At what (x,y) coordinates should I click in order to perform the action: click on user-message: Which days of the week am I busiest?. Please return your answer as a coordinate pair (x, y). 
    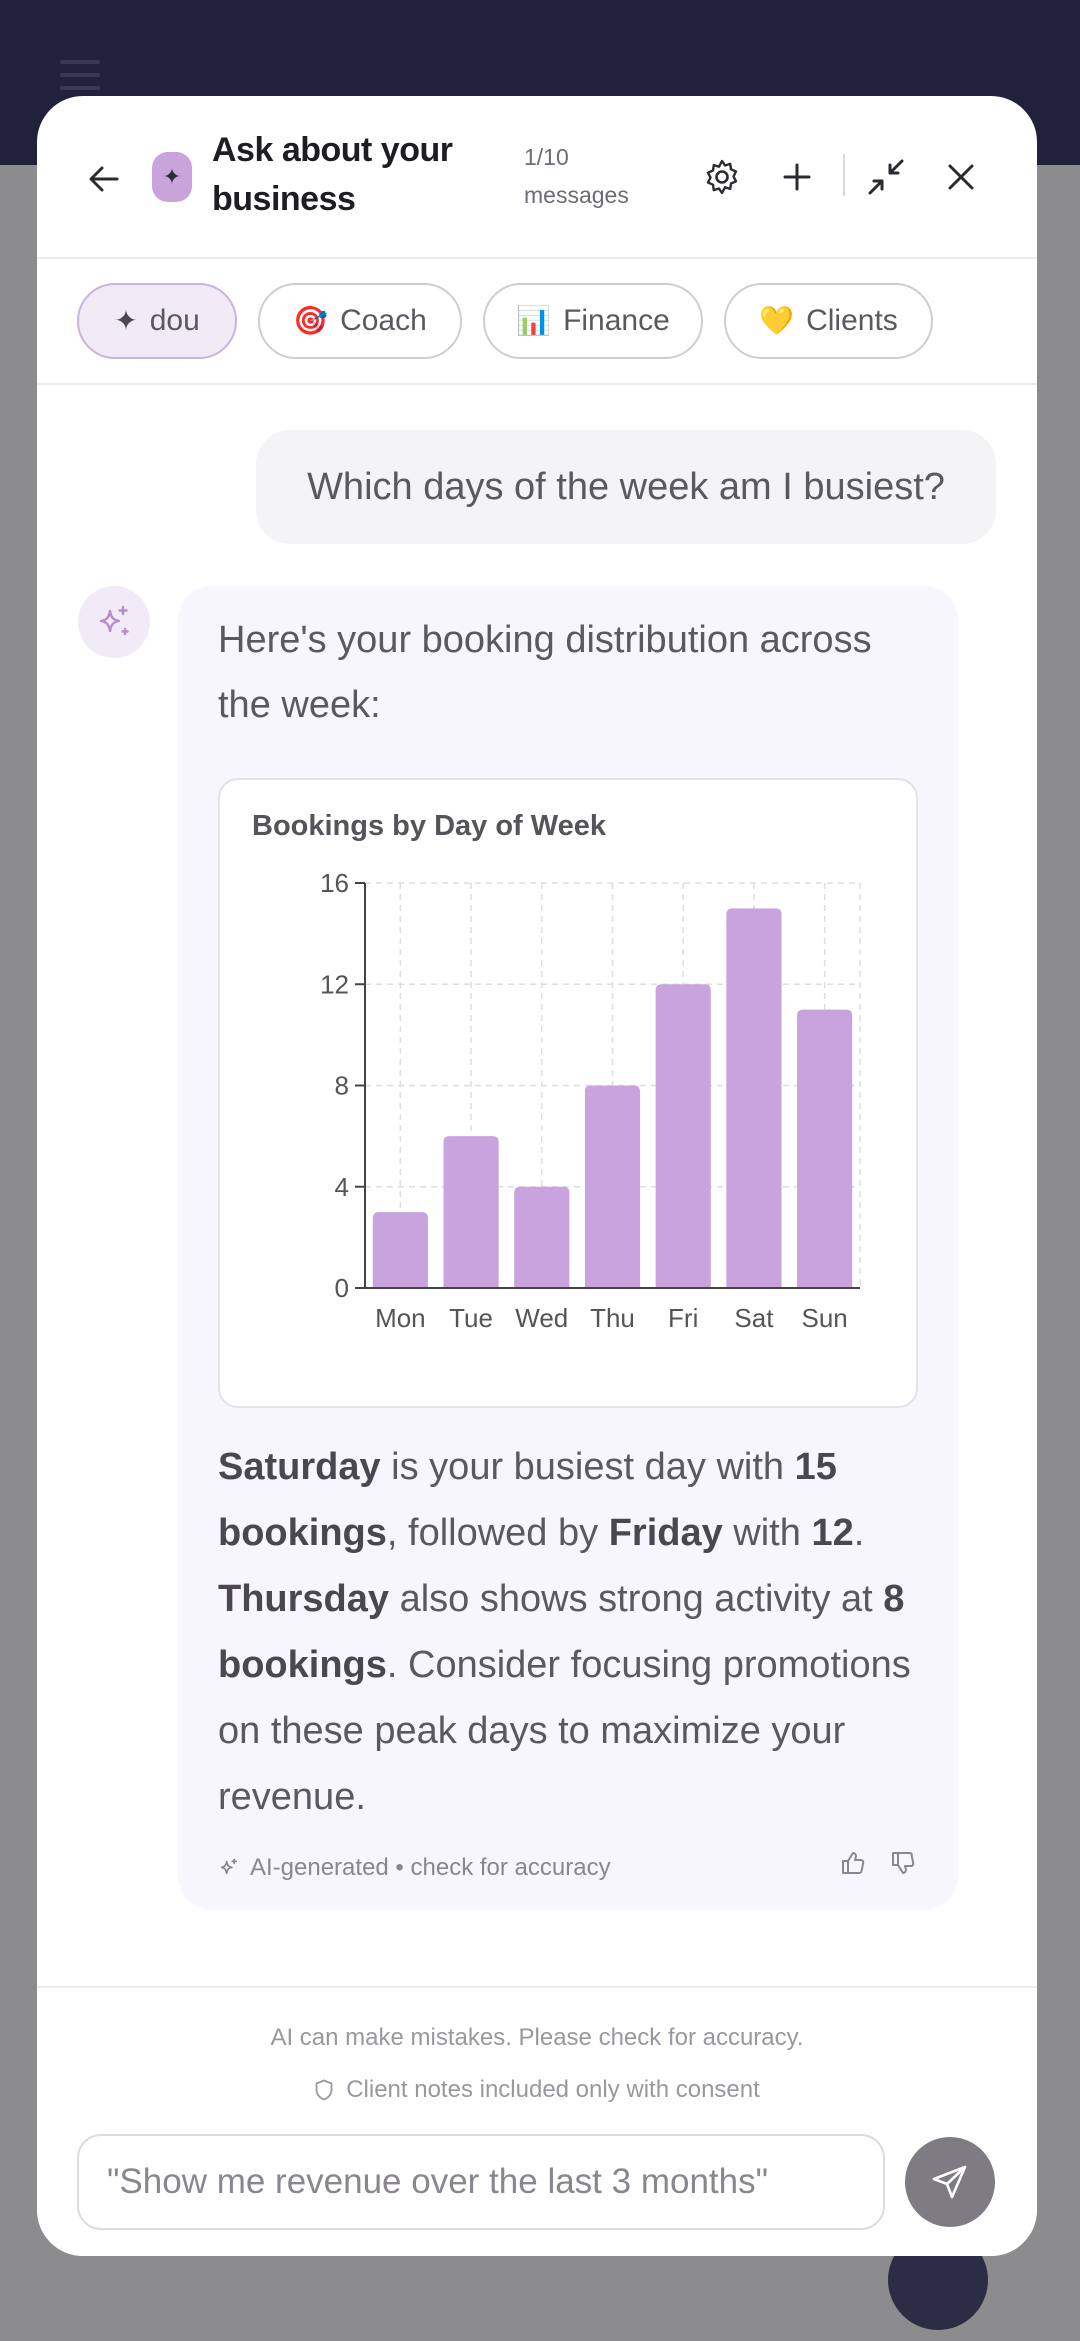
    Looking at the image, I should click on (626, 487).